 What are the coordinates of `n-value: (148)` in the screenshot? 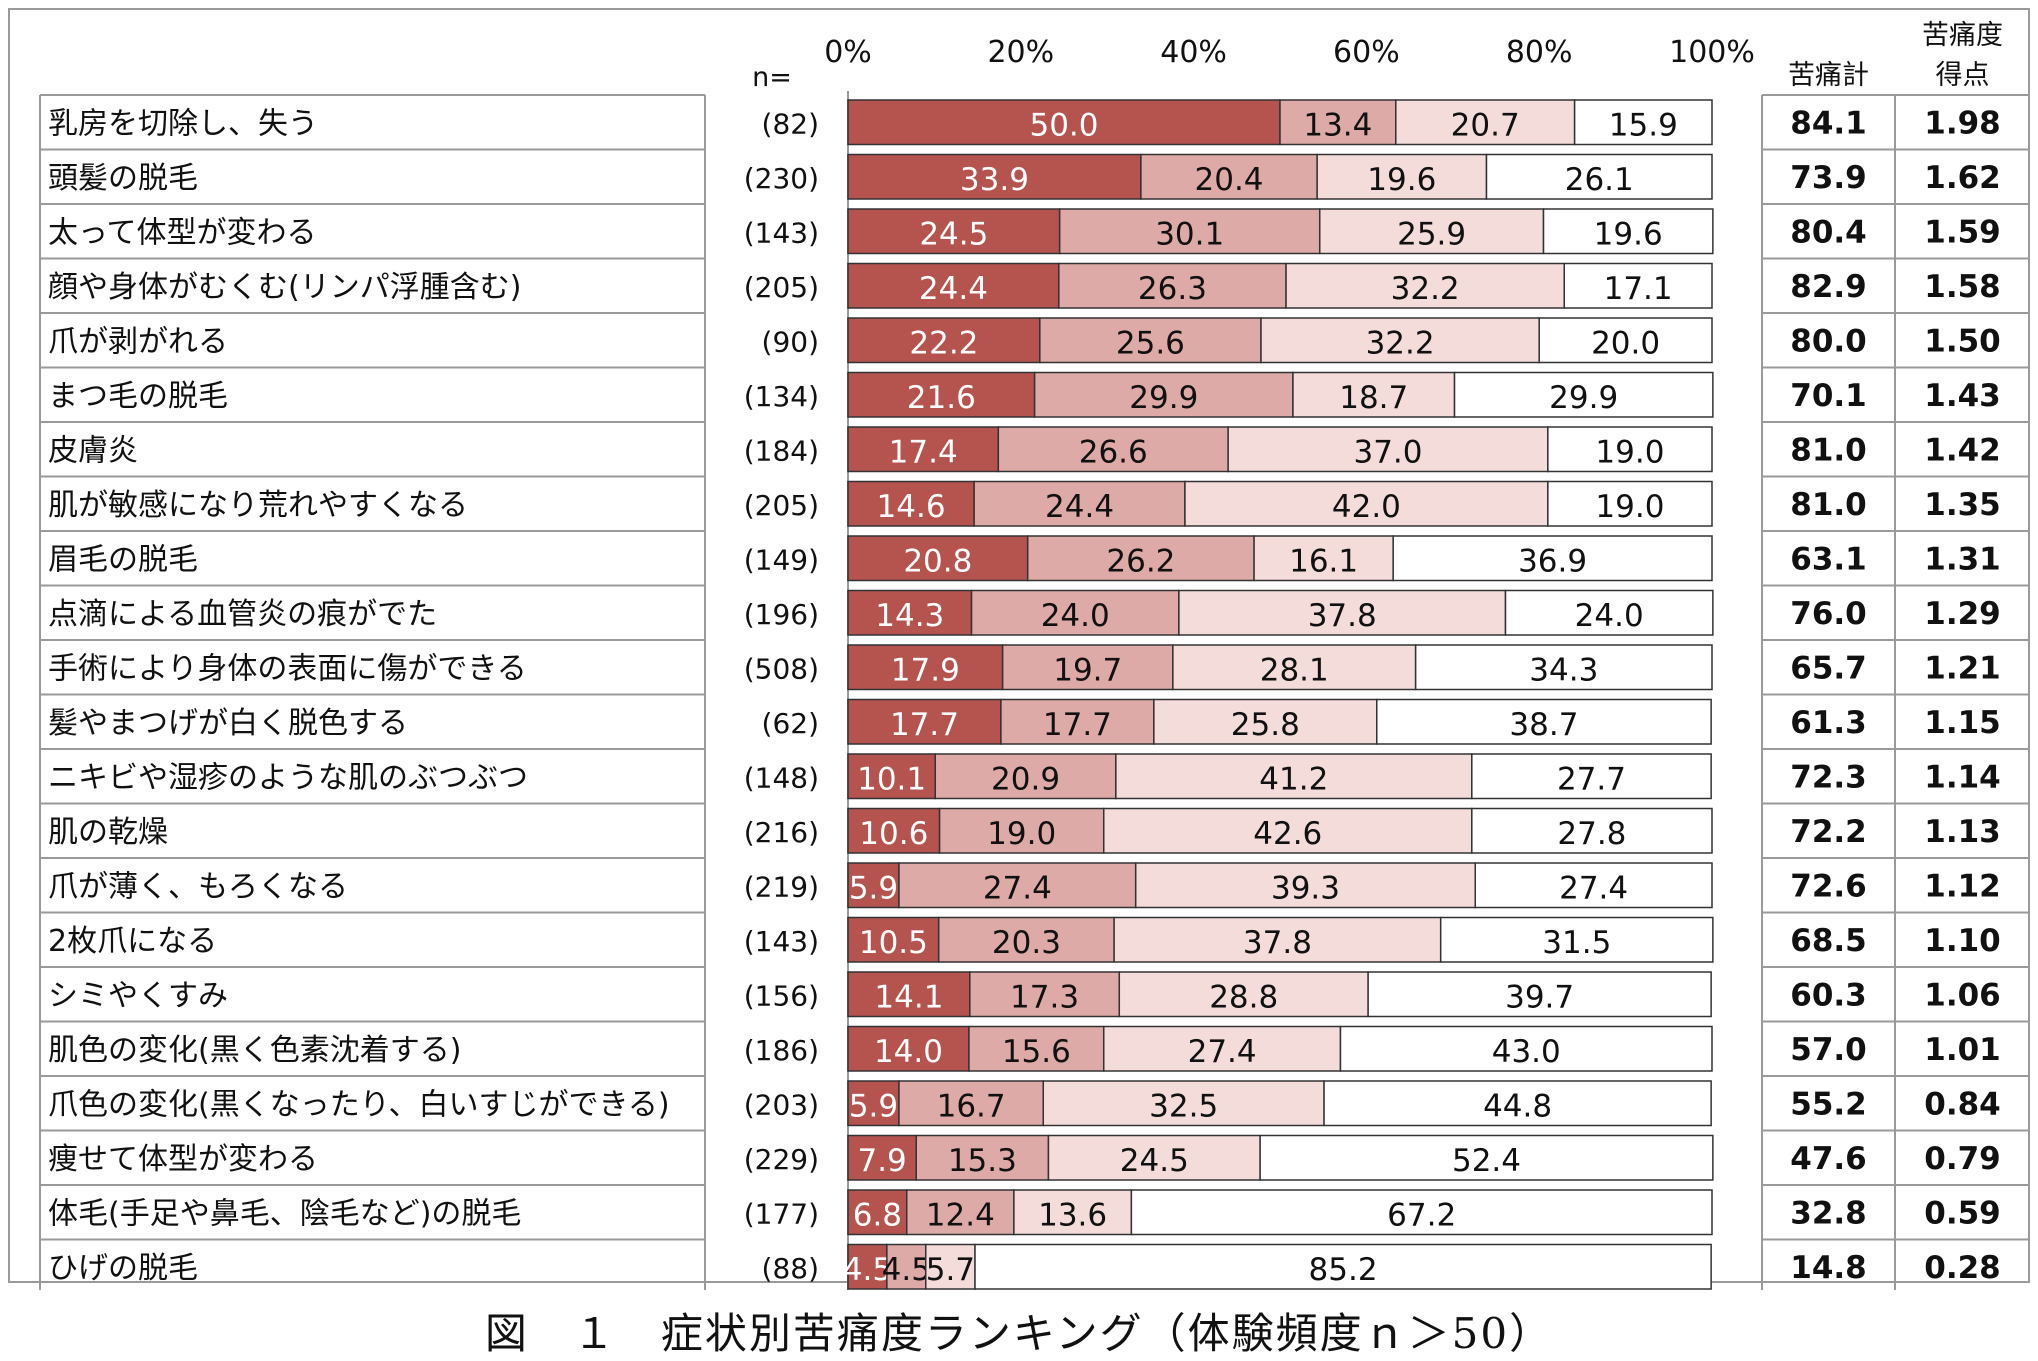 It's located at (781, 777).